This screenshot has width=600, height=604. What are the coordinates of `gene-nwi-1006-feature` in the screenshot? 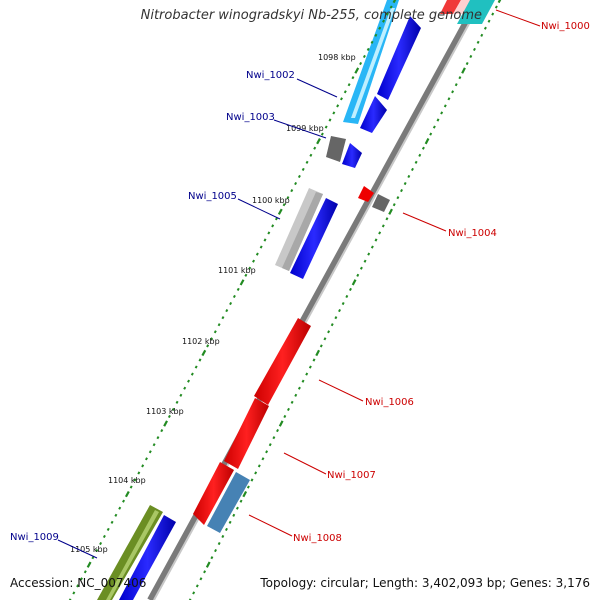 It's located at (282, 361).